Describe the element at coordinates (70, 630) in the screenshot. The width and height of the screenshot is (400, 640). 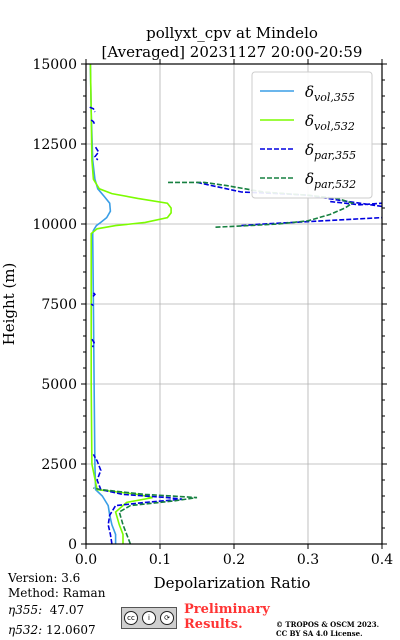
I see `eta532-value: 12.0607` at that location.